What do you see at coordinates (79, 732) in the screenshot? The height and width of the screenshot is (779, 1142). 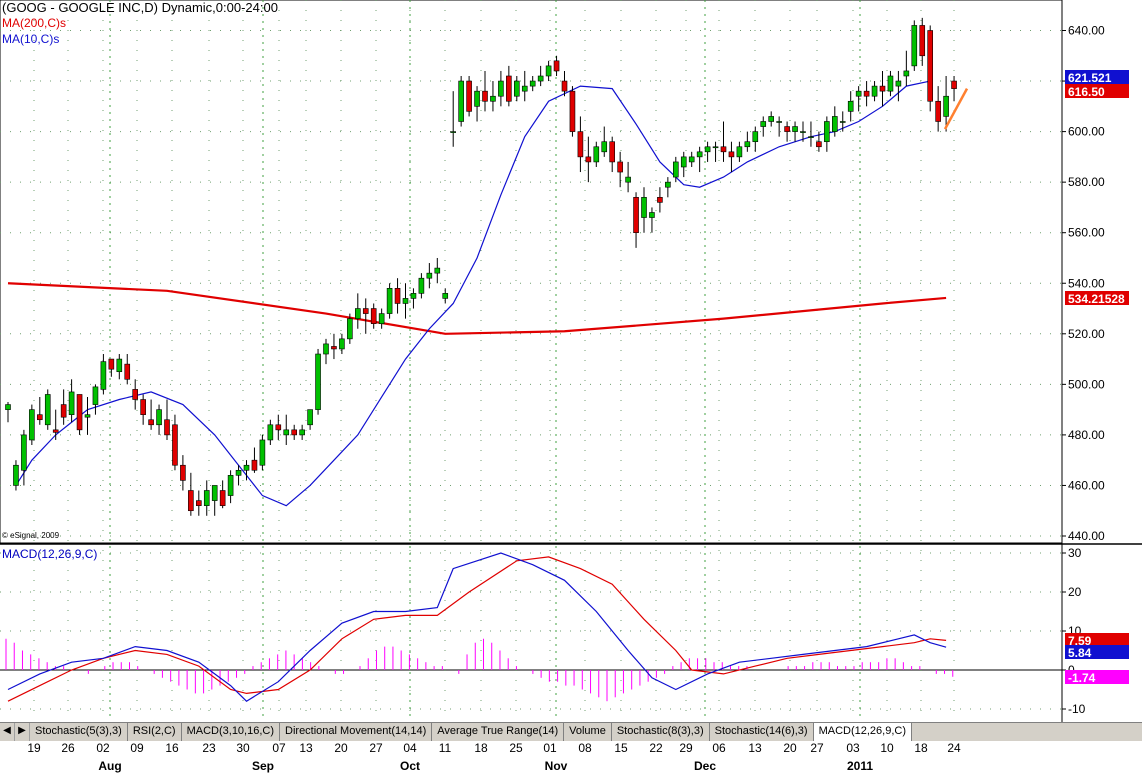 I see `indicator-tab: Stochastic(5(3),3)` at bounding box center [79, 732].